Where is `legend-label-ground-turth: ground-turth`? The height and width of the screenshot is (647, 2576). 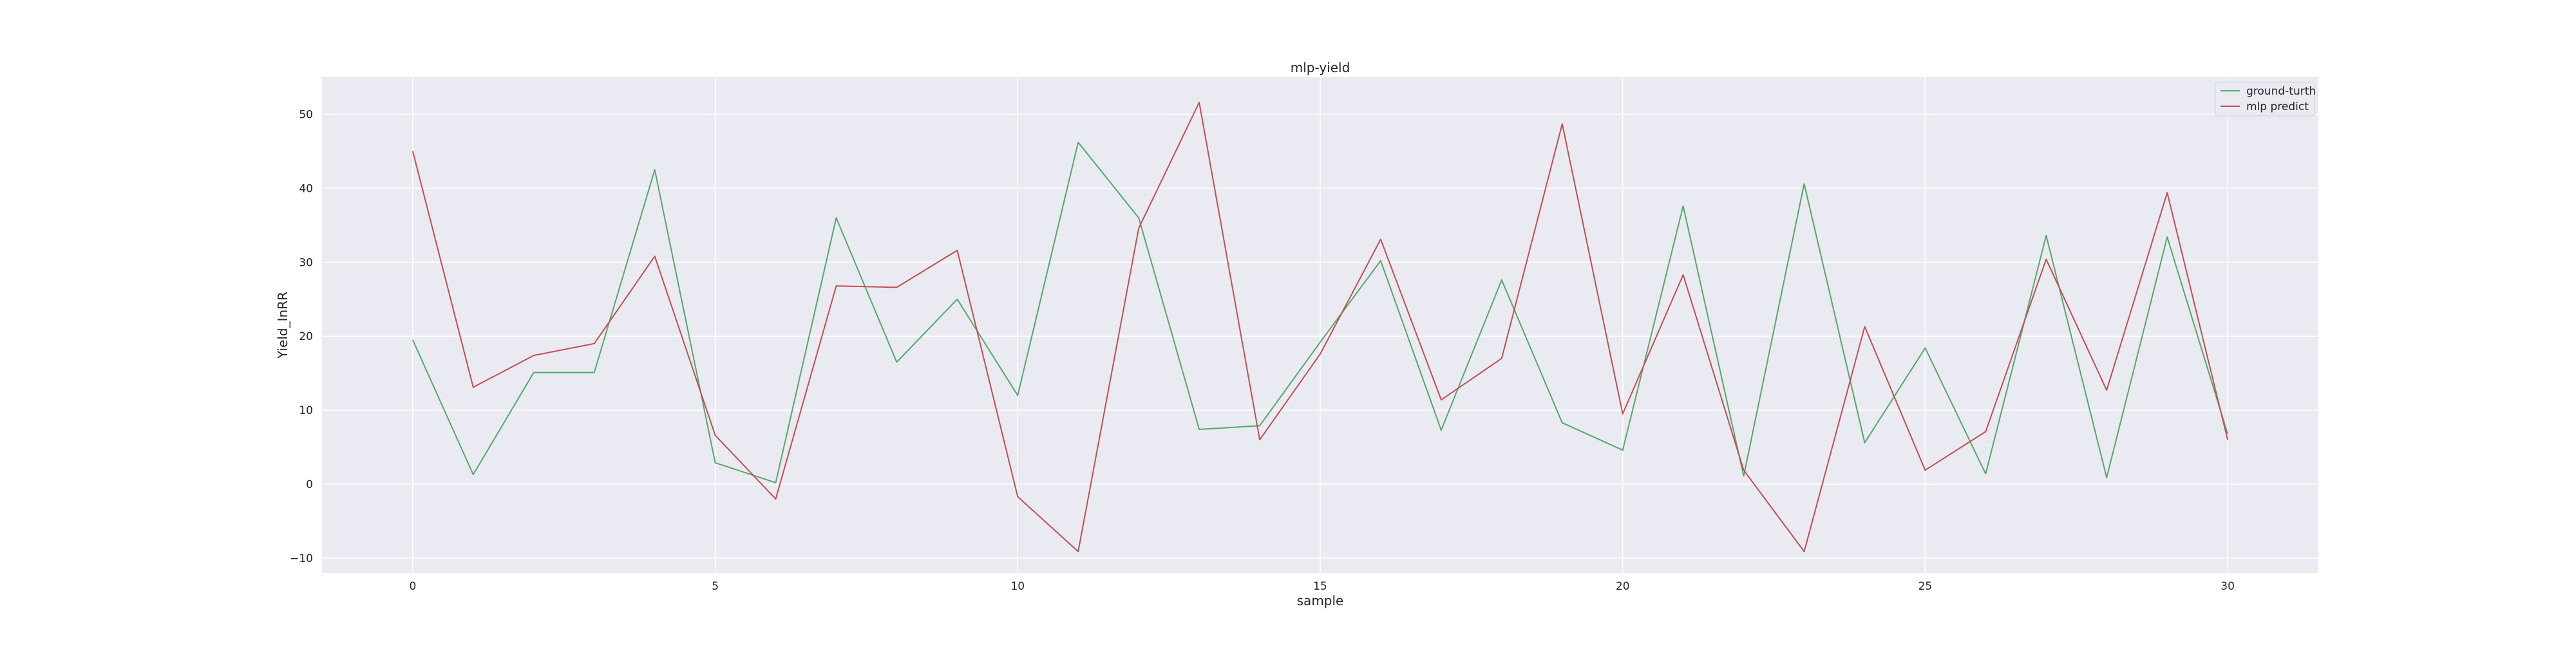 legend-label-ground-turth: ground-turth is located at coordinates (2281, 91).